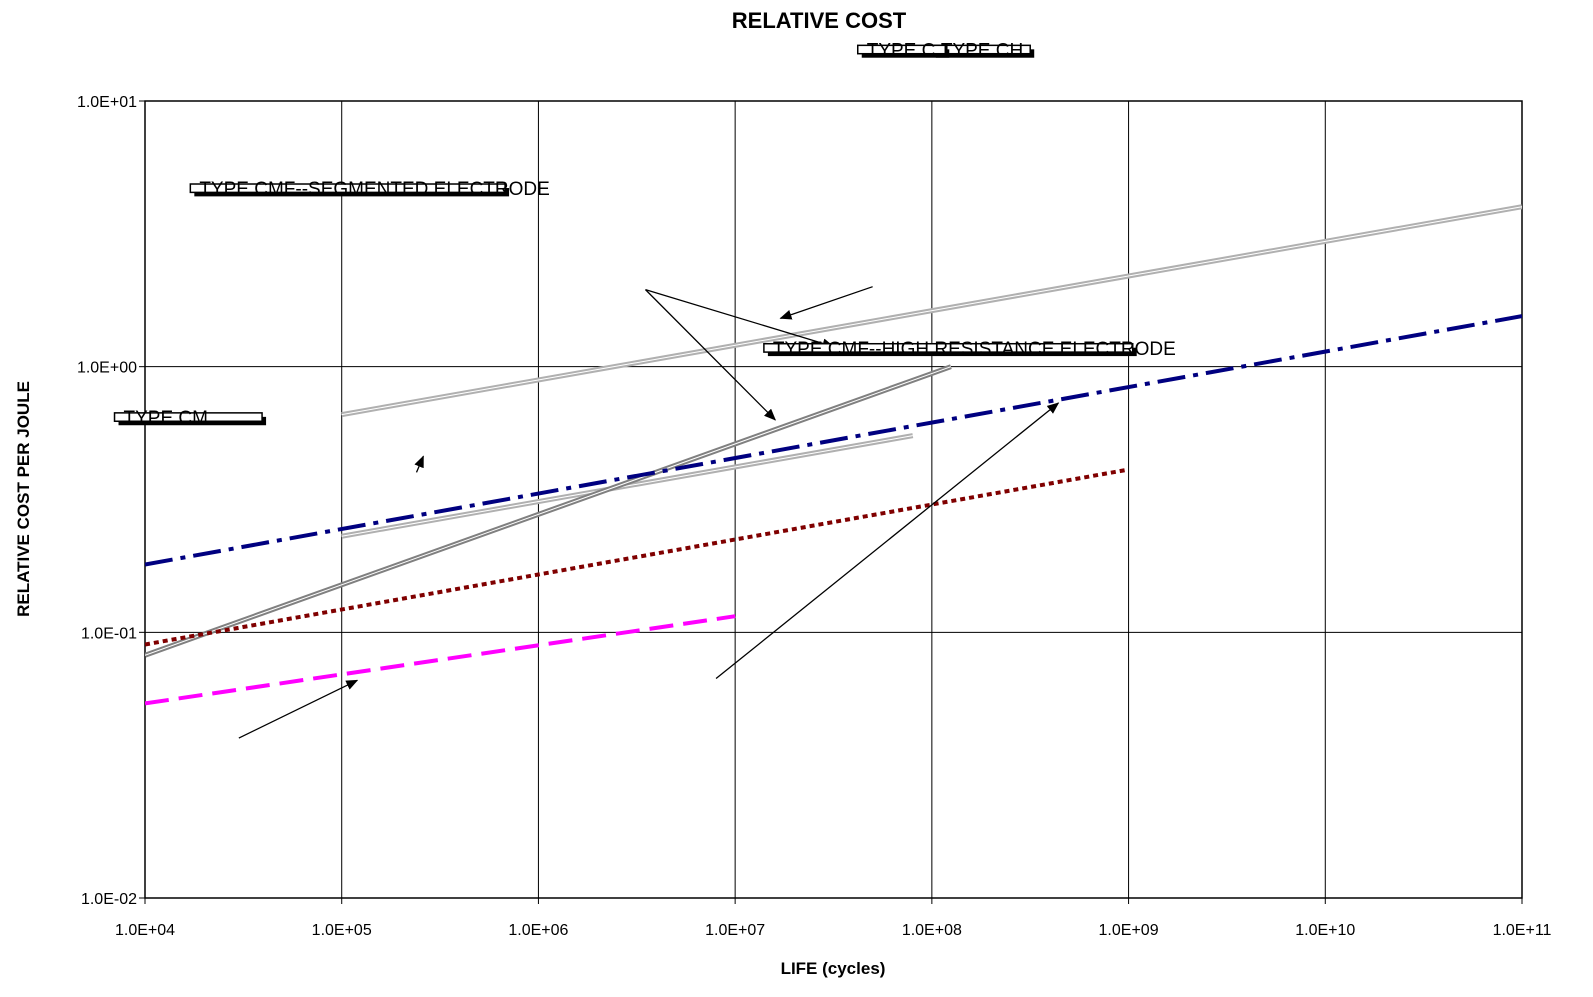 The image size is (1593, 997). I want to click on series-line-cmf-high-resistance, so click(637, 557).